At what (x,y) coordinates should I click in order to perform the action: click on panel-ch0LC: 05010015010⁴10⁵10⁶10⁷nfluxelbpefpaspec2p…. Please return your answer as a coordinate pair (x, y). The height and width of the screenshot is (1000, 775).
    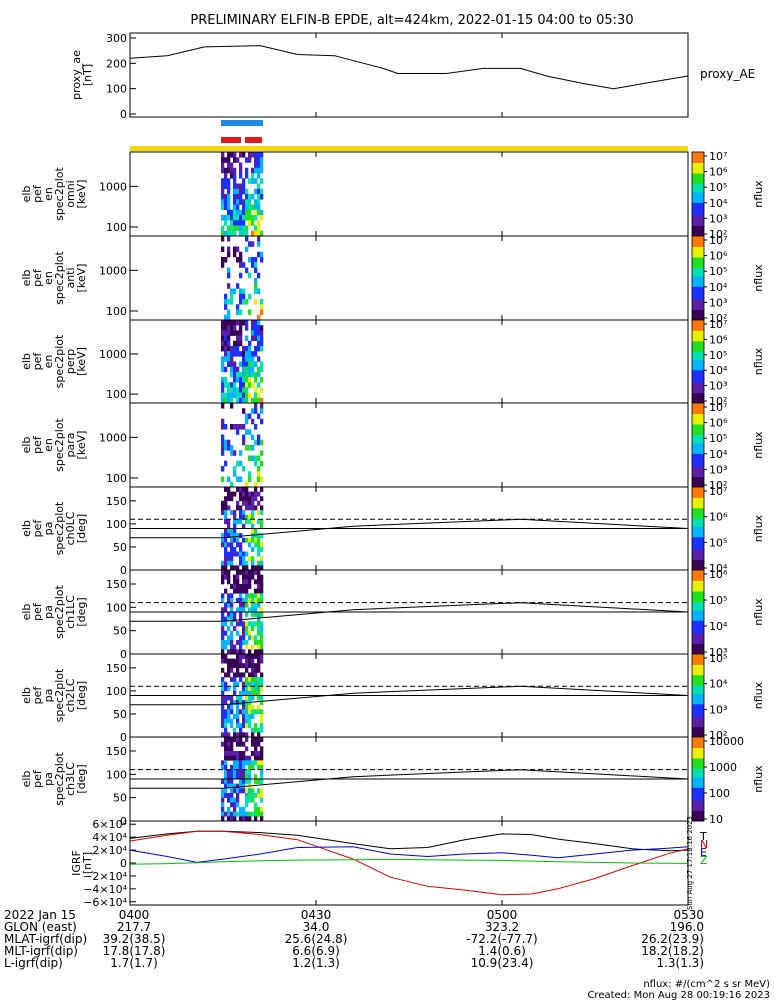
    Looking at the image, I should click on (392, 531).